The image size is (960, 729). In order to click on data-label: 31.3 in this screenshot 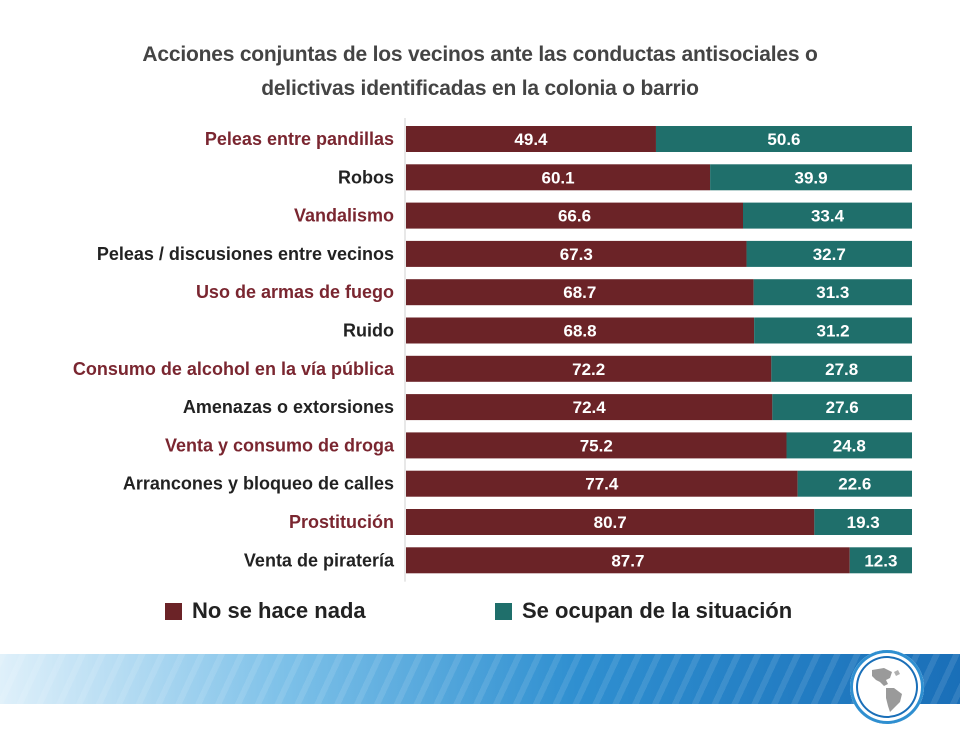, I will do `click(832, 292)`.